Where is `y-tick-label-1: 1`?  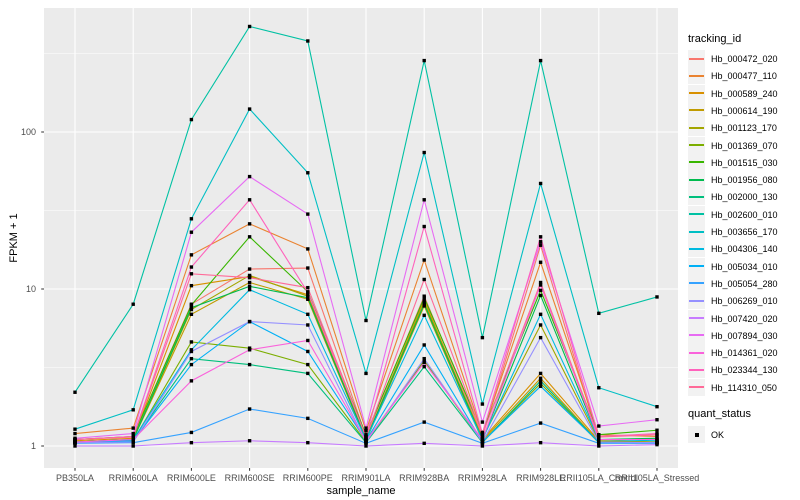
y-tick-label-1: 1 is located at coordinates (33, 446).